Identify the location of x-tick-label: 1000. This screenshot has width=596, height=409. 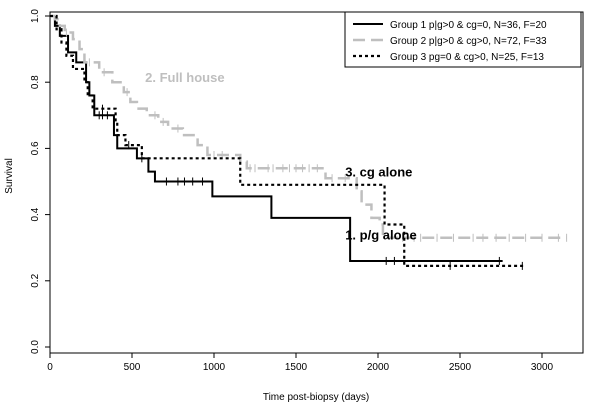
(214, 367).